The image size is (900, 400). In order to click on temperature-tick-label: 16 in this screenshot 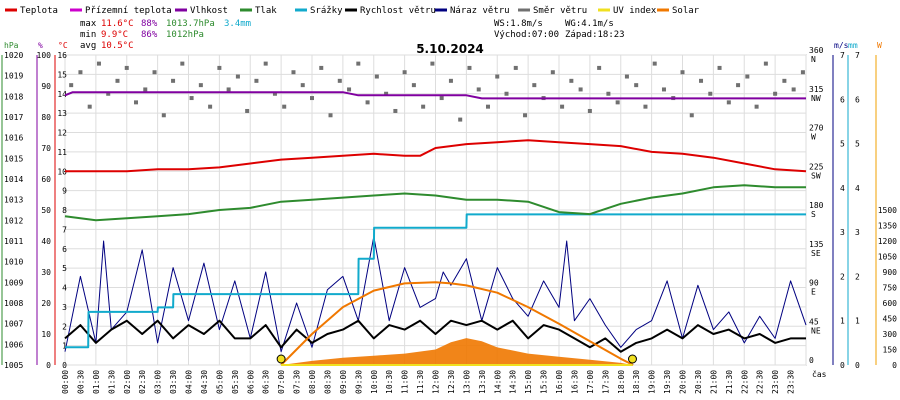, I will do `click(62, 55)`.